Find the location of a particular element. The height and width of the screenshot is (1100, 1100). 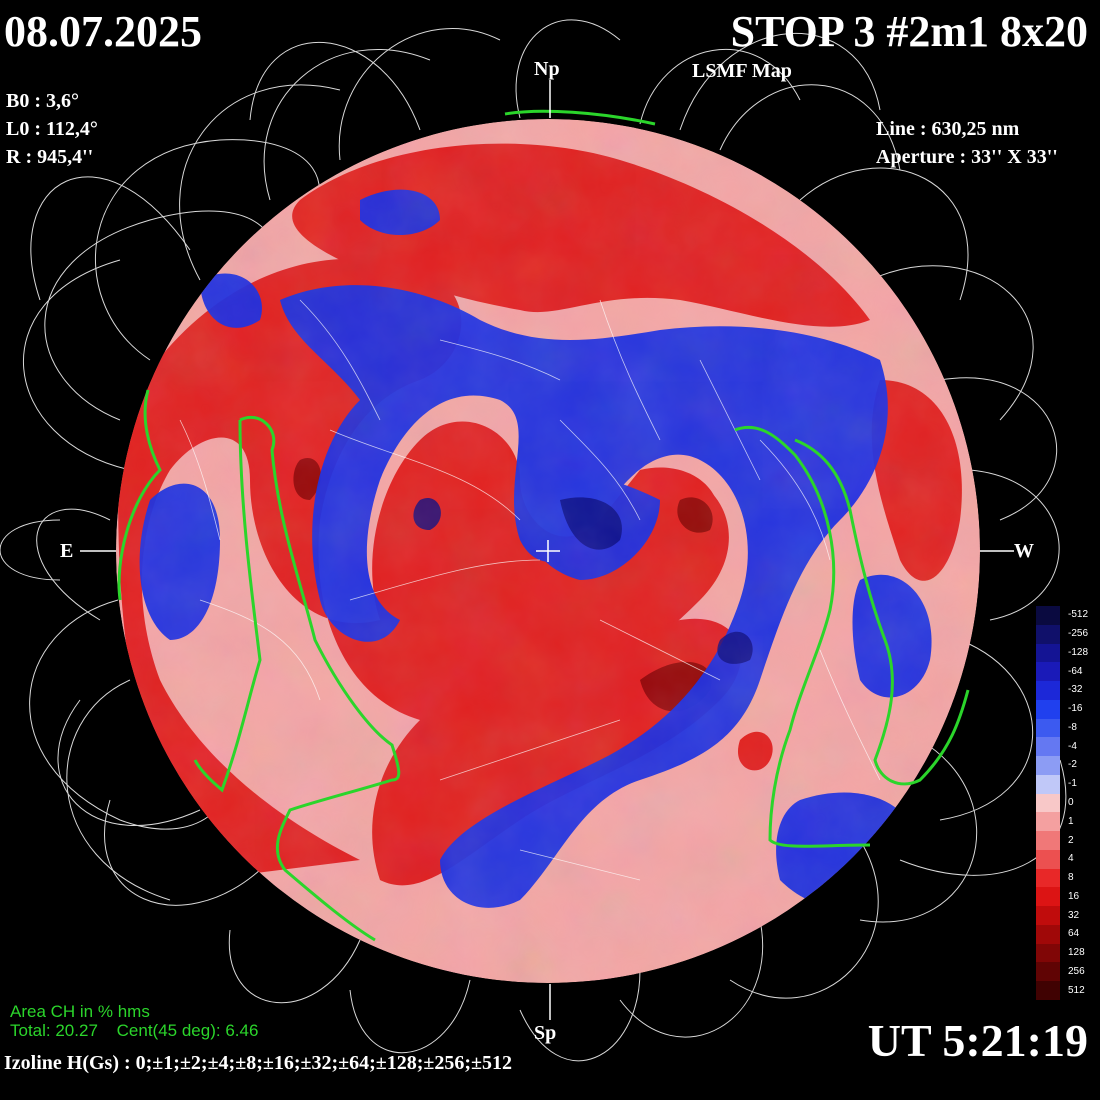

colorbar-label: 256 is located at coordinates (1076, 971).